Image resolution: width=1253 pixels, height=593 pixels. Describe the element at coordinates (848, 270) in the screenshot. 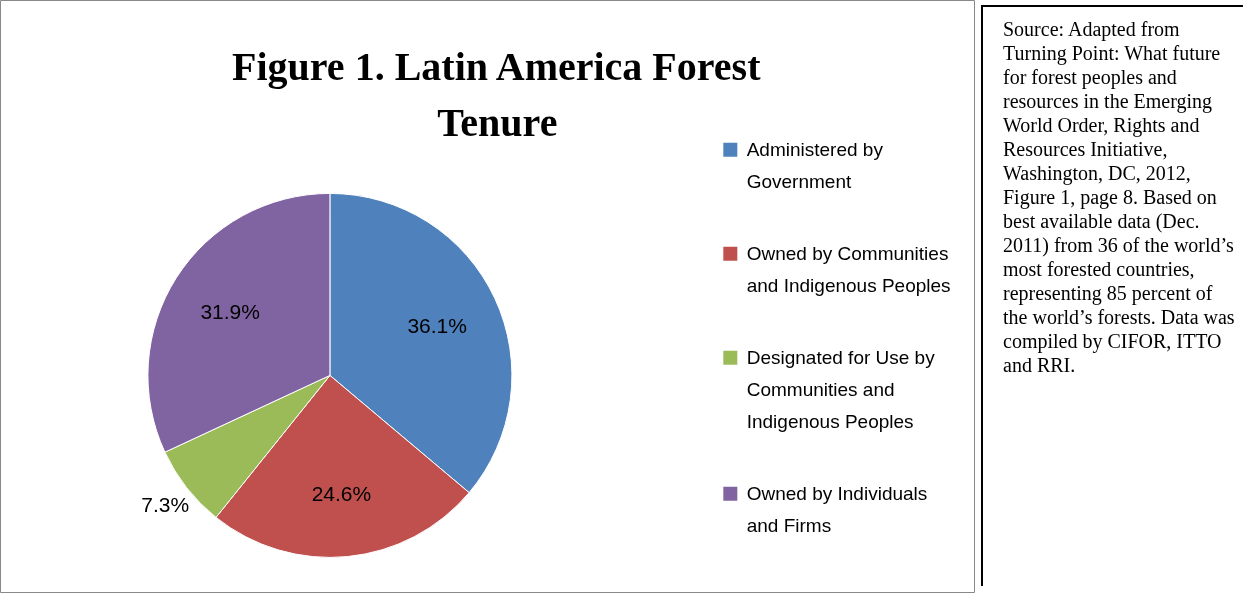

I see `legend-label: Owned by Communities and Indigenous Peoples` at that location.